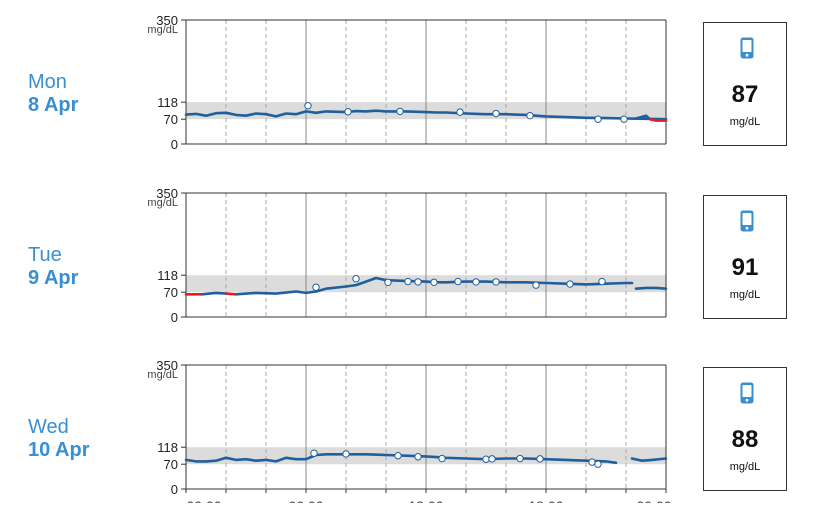 This screenshot has width=835, height=528. I want to click on reading-value: 91, so click(745, 267).